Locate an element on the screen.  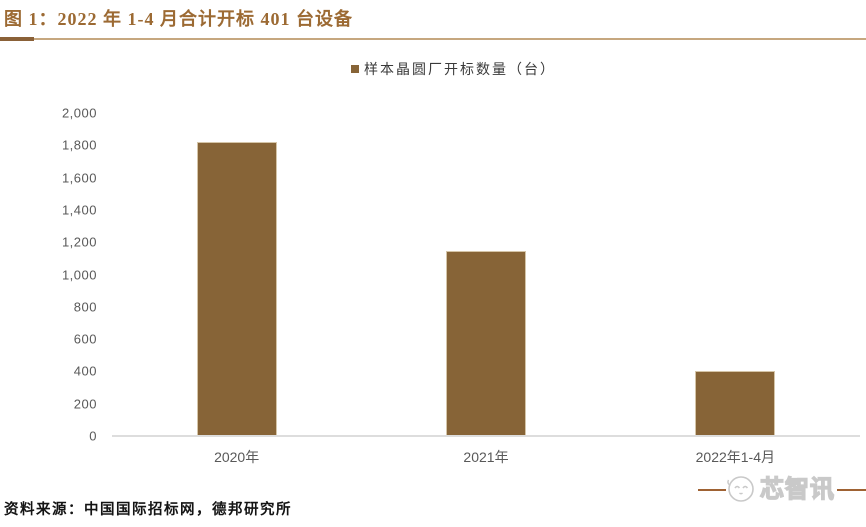
watermark-line-right is located at coordinates (851, 490).